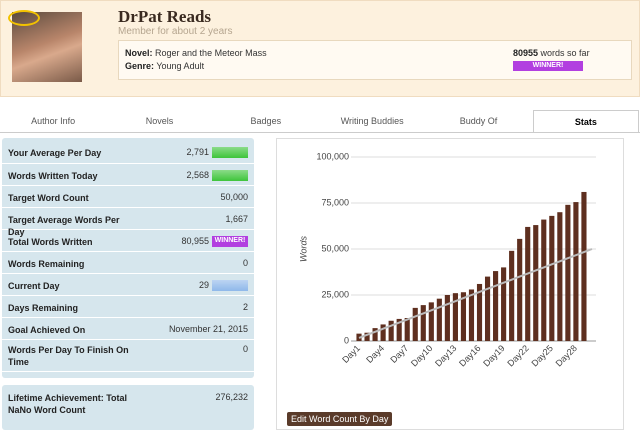 This screenshot has height=431, width=640. What do you see at coordinates (234, 197) in the screenshot?
I see `stat-value: 50,000` at bounding box center [234, 197].